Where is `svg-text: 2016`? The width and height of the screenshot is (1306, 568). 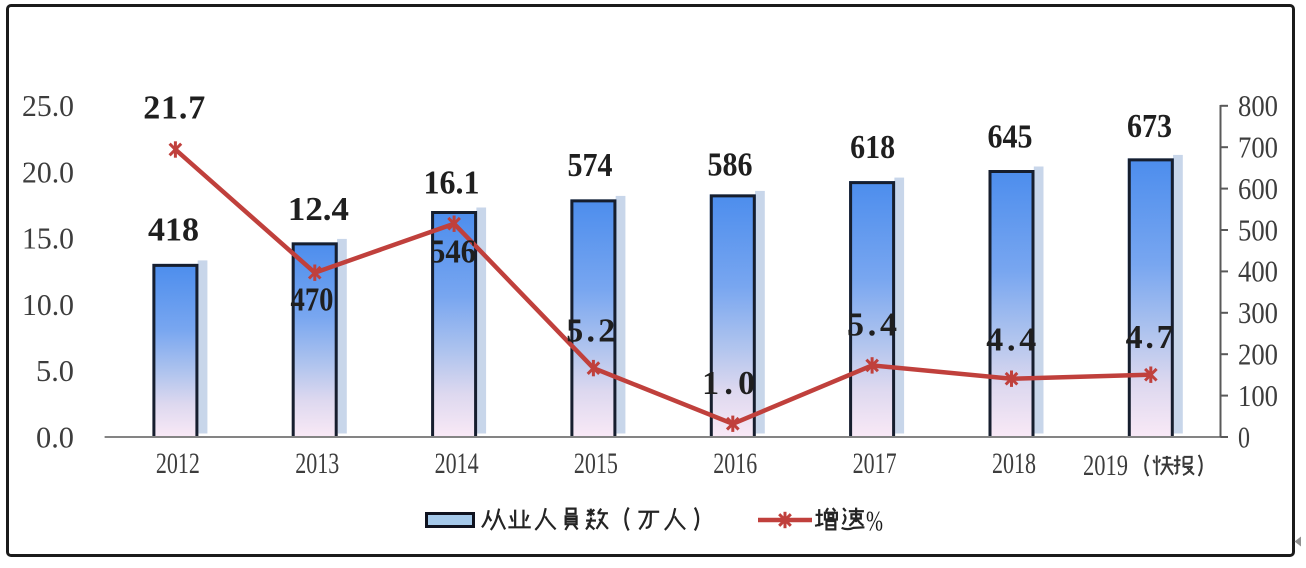
svg-text: 2016 is located at coordinates (735, 463).